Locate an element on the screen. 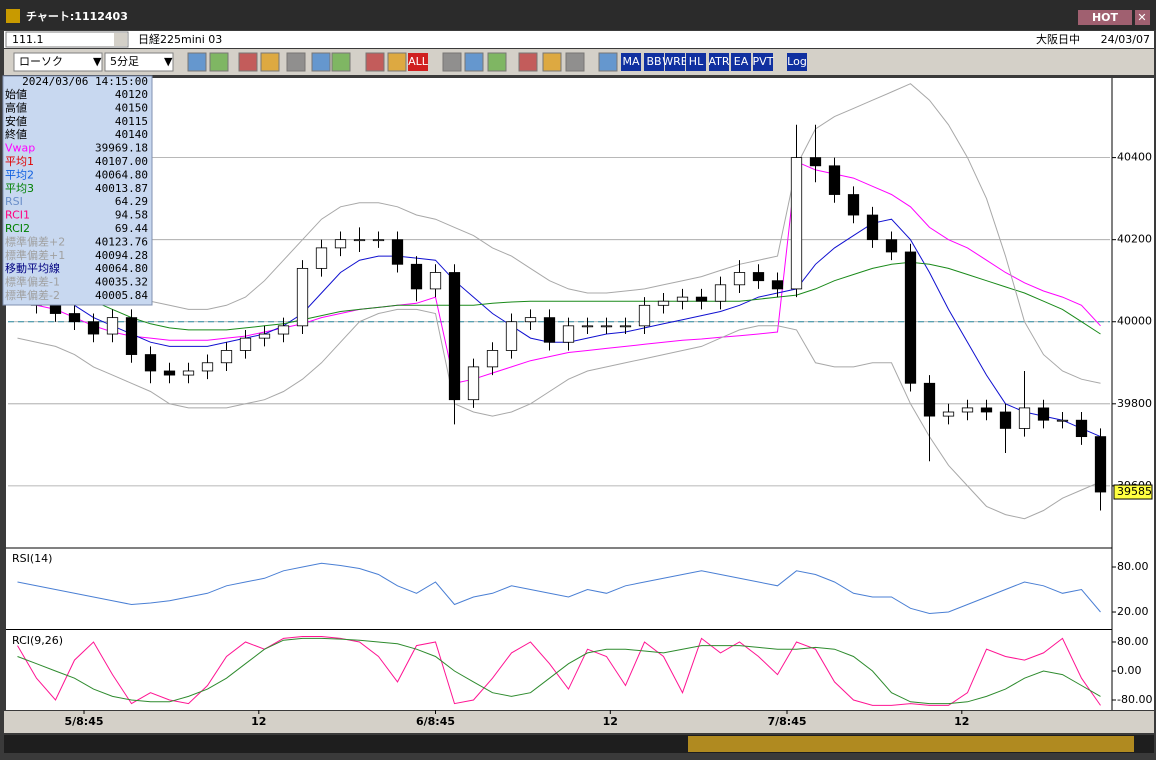 The height and width of the screenshot is (760, 1156). info-value: 40123.76 is located at coordinates (121, 241).